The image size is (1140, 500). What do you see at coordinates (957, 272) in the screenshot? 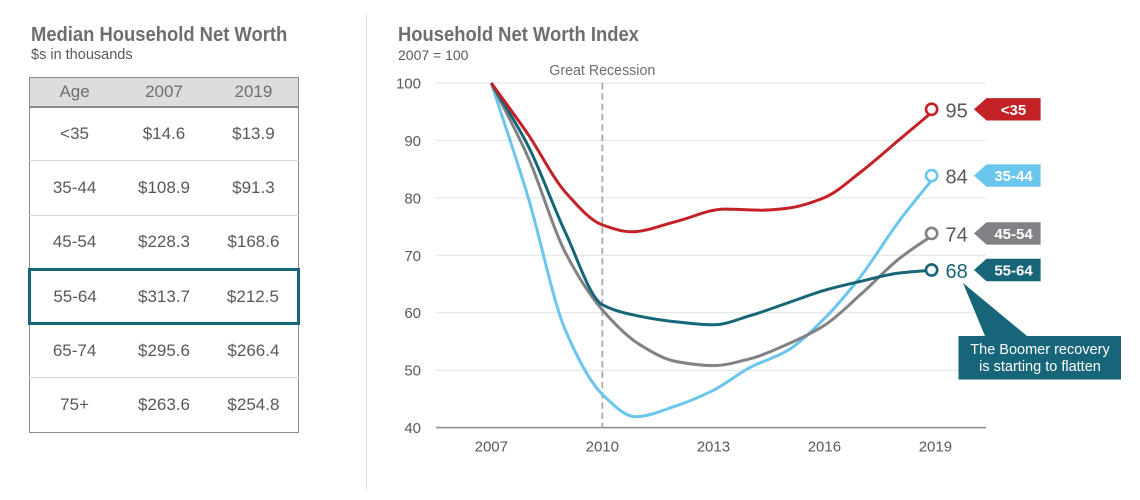
I see `svg-text: 68` at bounding box center [957, 272].